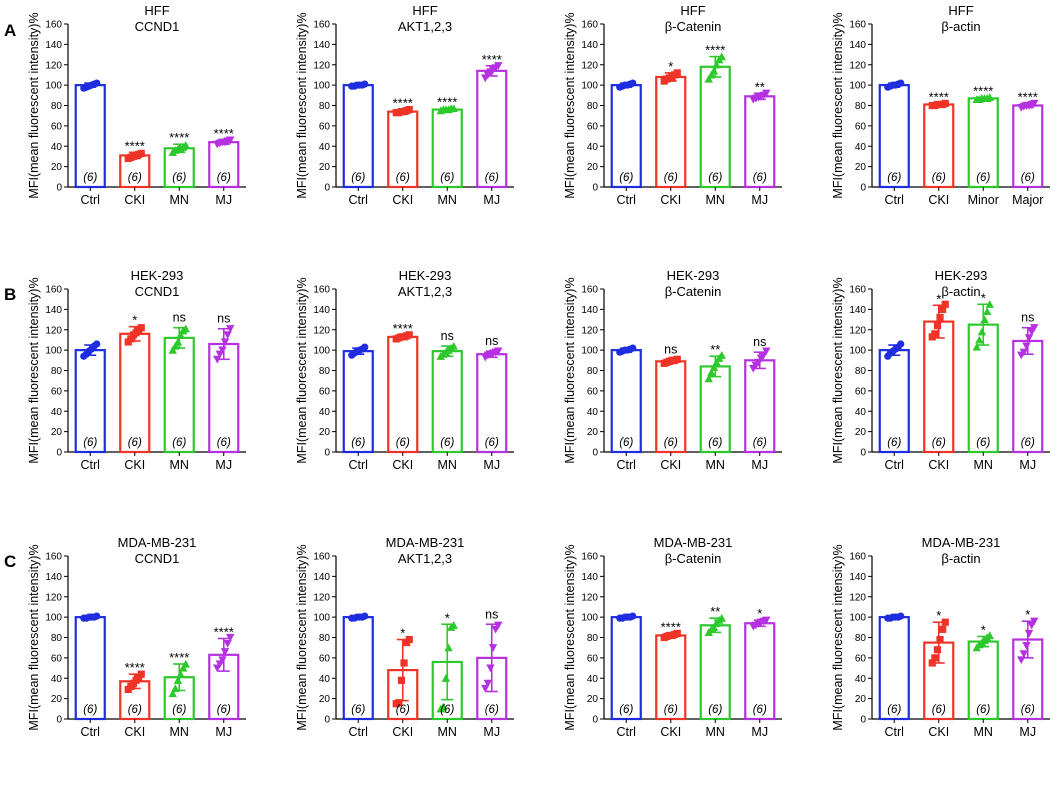 The height and width of the screenshot is (805, 1061). Describe the element at coordinates (838, 105) in the screenshot. I see `y-axis-label: MFI(mean fluorescent intensity)%` at that location.